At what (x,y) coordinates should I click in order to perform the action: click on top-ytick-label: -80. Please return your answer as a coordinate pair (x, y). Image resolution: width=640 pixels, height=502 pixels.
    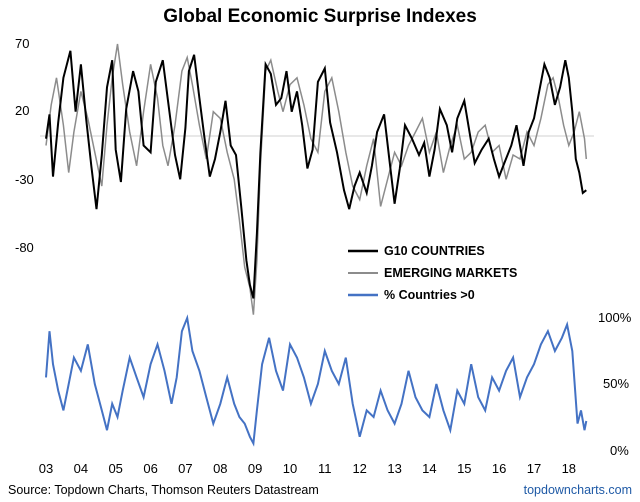
    Looking at the image, I should click on (24, 247).